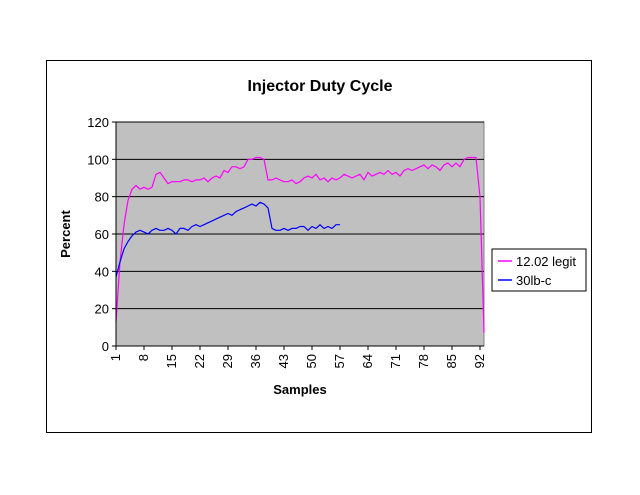 Image resolution: width=640 pixels, height=495 pixels. I want to click on x-tick-label: 71, so click(395, 361).